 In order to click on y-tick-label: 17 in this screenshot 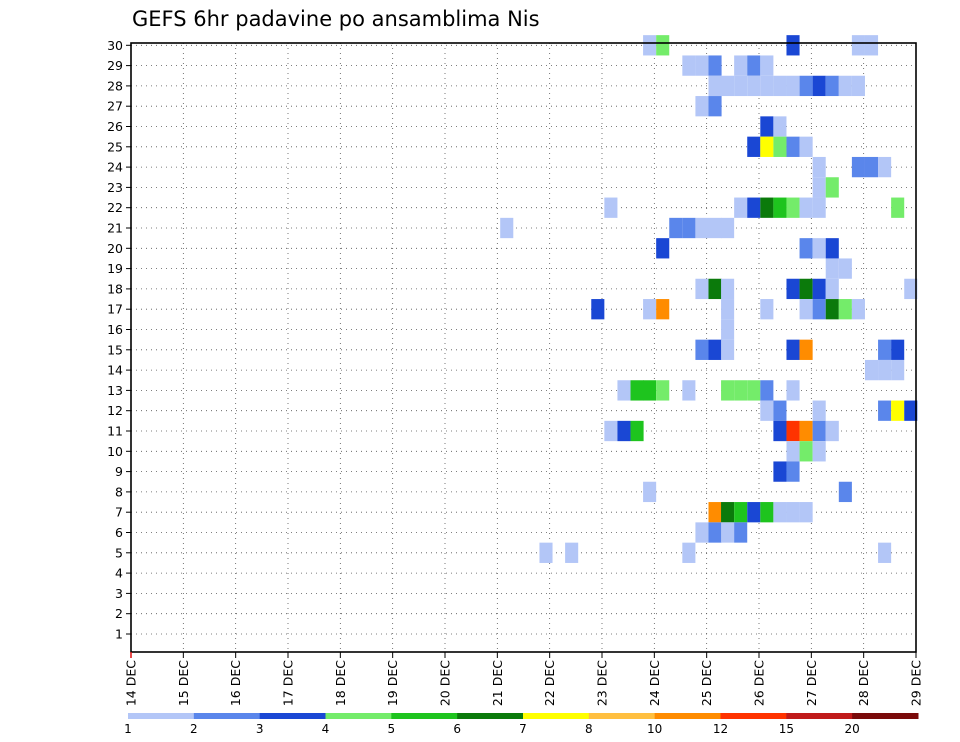, I will do `click(115, 309)`.